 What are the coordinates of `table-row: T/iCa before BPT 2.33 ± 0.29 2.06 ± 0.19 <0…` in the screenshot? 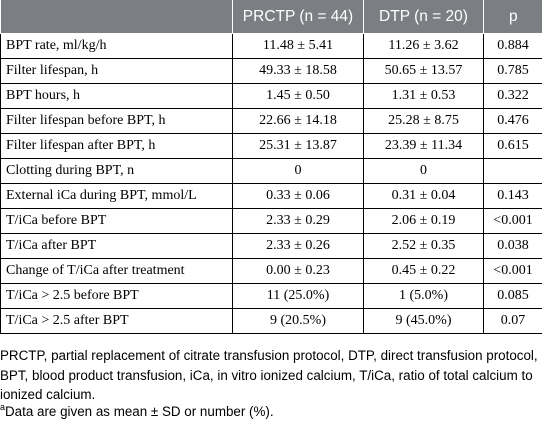 It's located at (271, 221).